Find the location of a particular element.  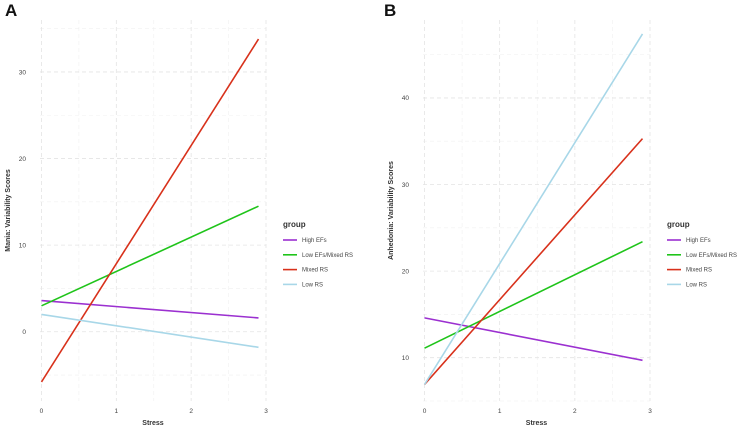

y-tick-label: 0 is located at coordinates (24, 332).